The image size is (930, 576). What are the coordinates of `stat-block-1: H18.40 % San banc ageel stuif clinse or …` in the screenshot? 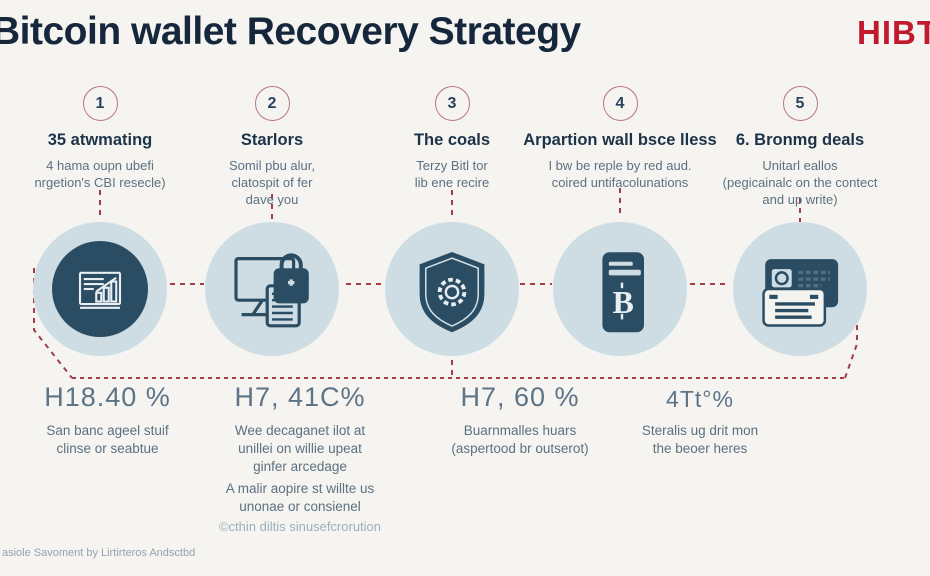 It's located at (107, 420).